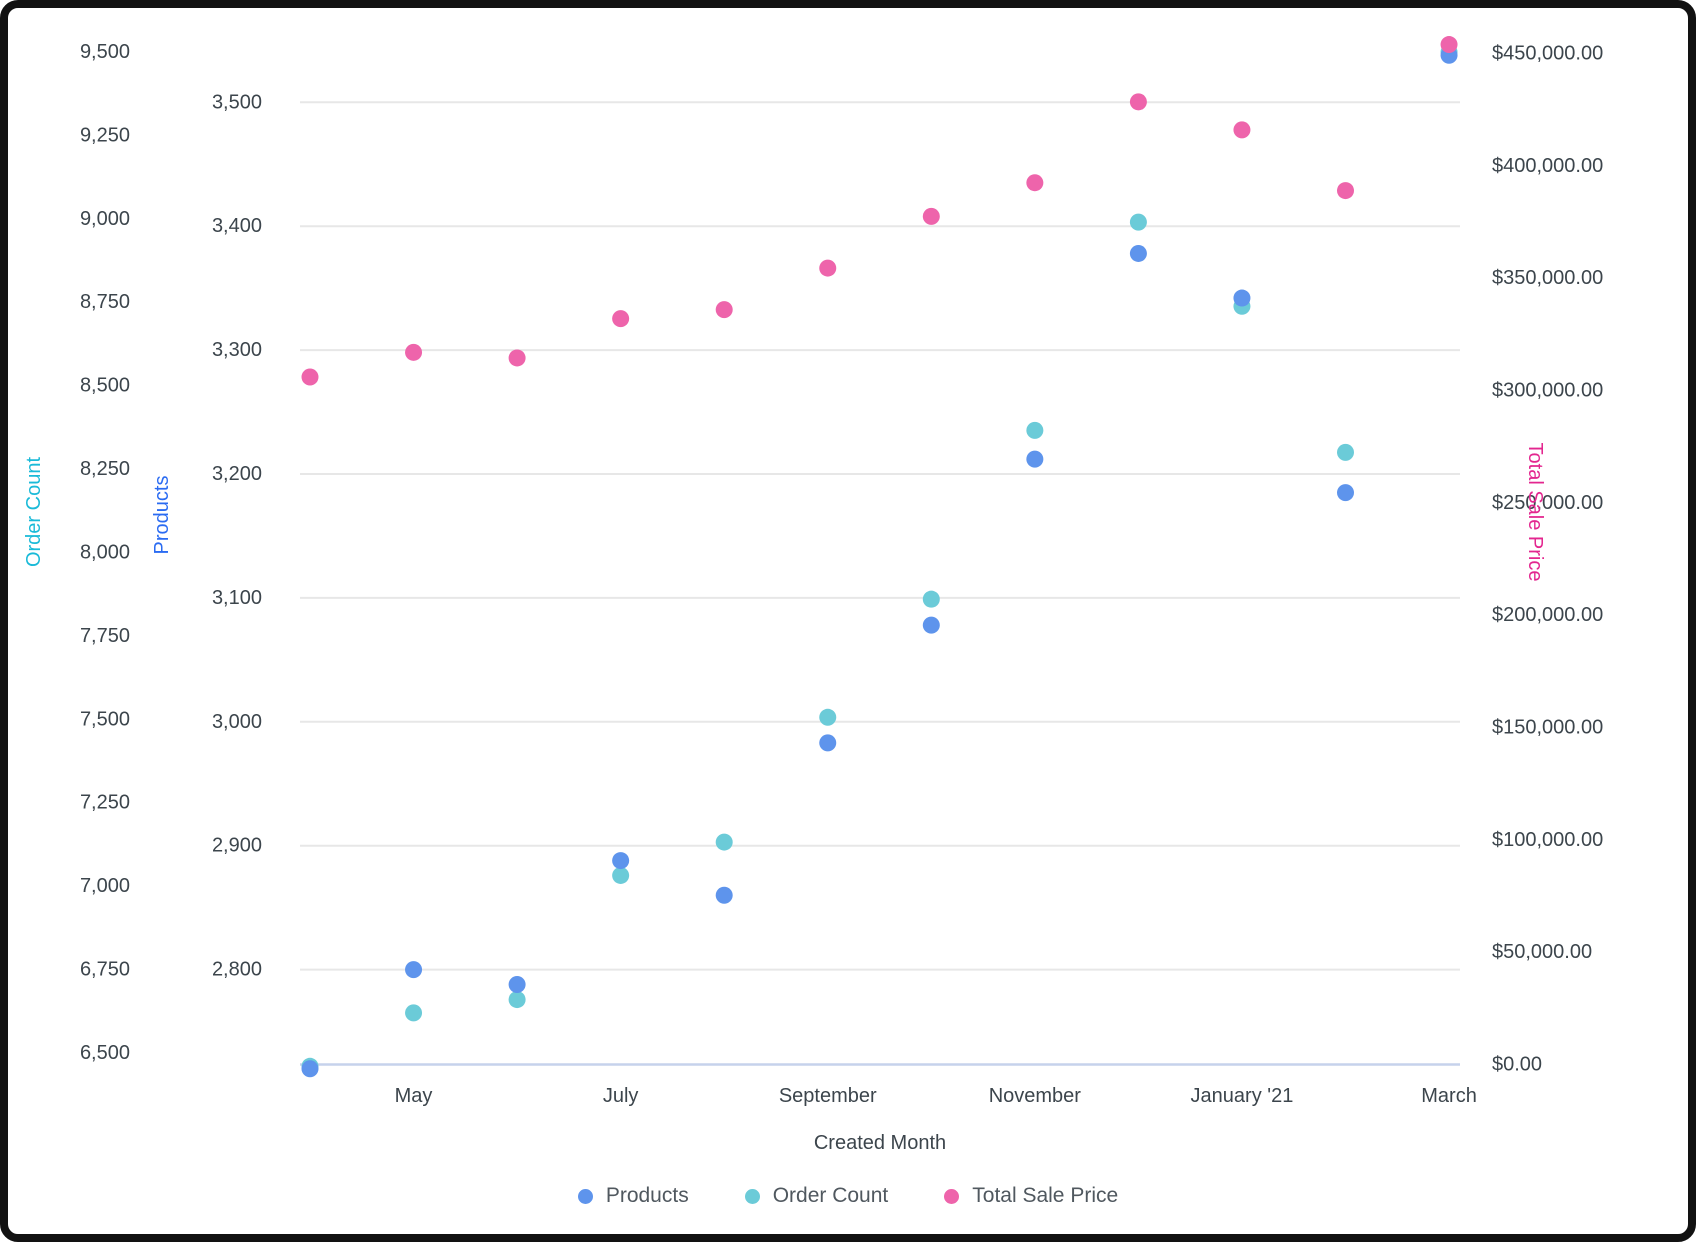 This screenshot has height=1242, width=1696. I want to click on x-tick-label: September, so click(828, 1096).